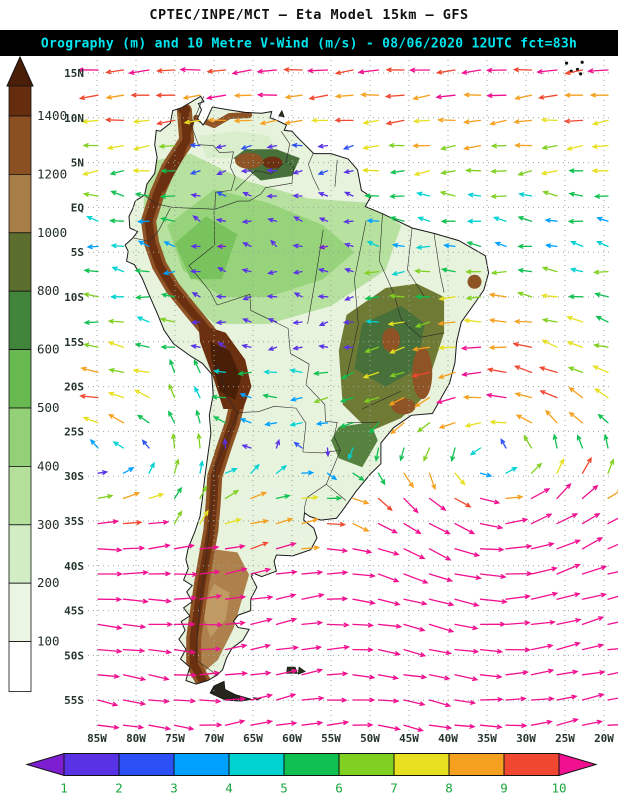 This screenshot has width=618, height=804. What do you see at coordinates (52, 173) in the screenshot?
I see `orography-tick-label: 1200` at bounding box center [52, 173].